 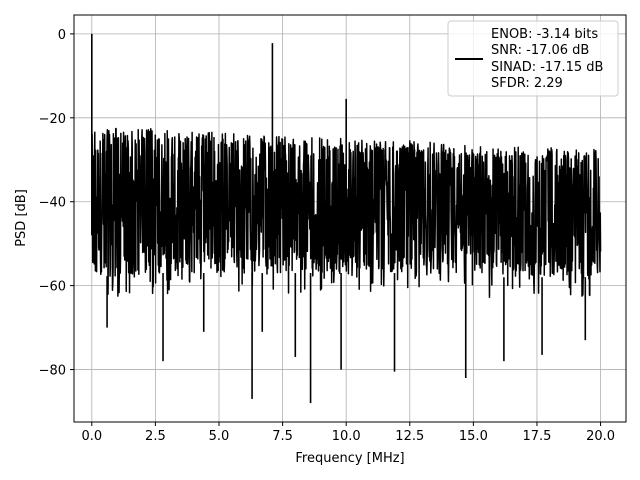 I want to click on y-tick-label: −40, so click(x=52, y=203).